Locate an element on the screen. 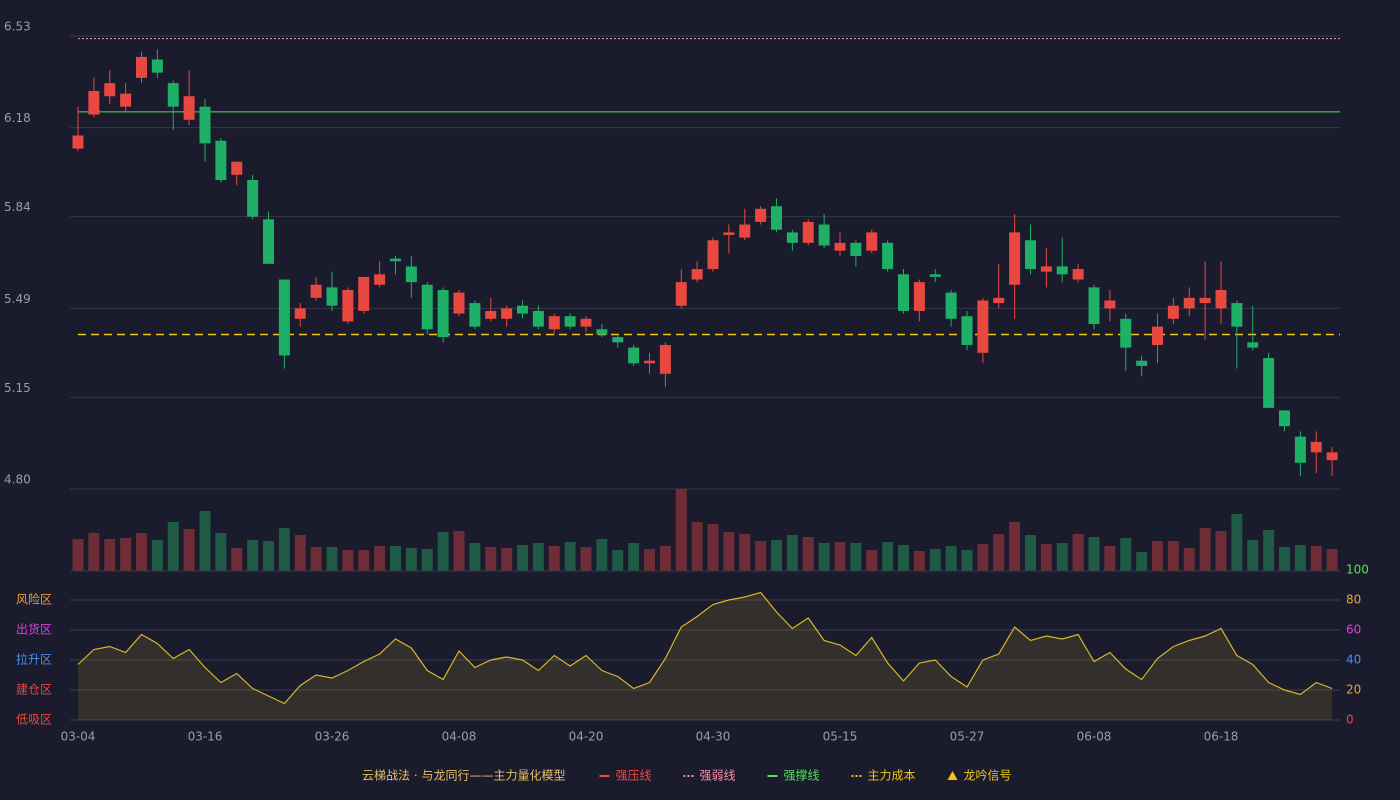 This screenshot has height=800, width=1400. y2-tick-label: 100 is located at coordinates (1357, 570).